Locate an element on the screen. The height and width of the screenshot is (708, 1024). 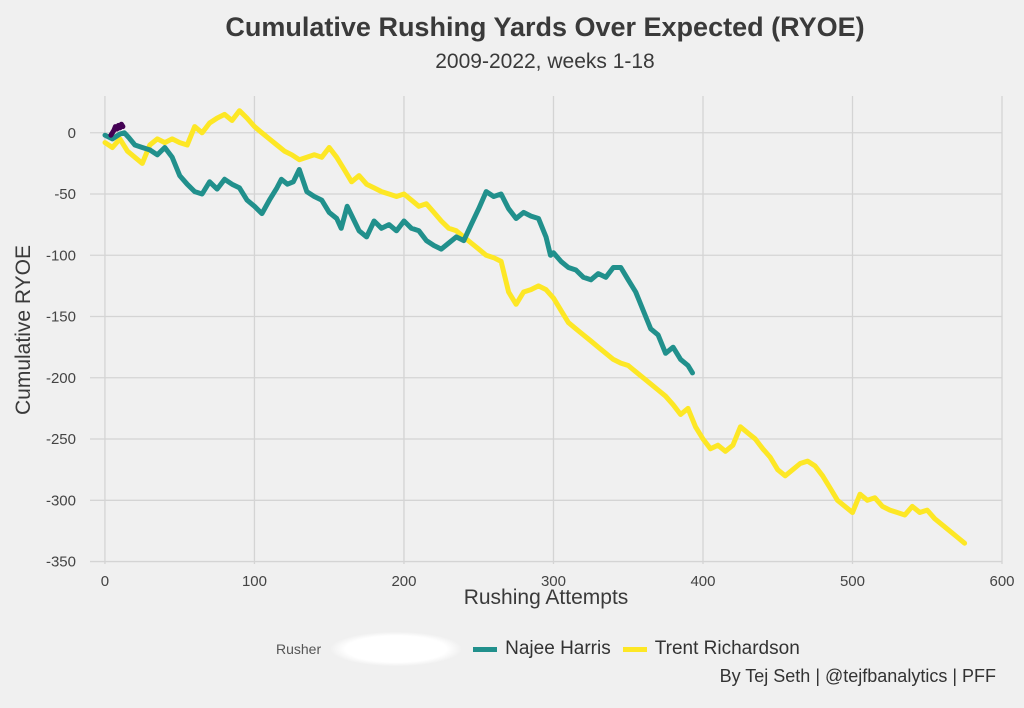
series-line-unlabeled is located at coordinates (117, 129).